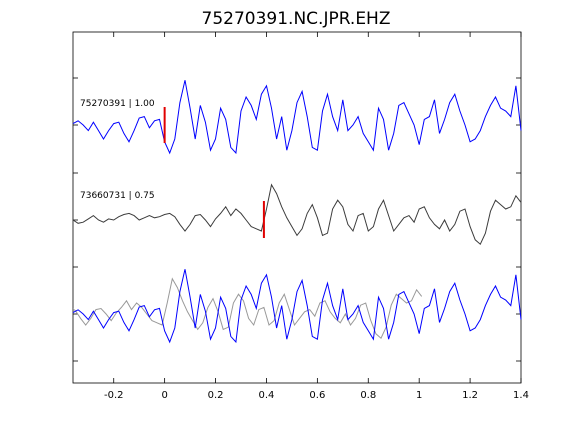 The width and height of the screenshot is (576, 437). Describe the element at coordinates (164, 395) in the screenshot. I see `x-tick-label: 0` at that location.